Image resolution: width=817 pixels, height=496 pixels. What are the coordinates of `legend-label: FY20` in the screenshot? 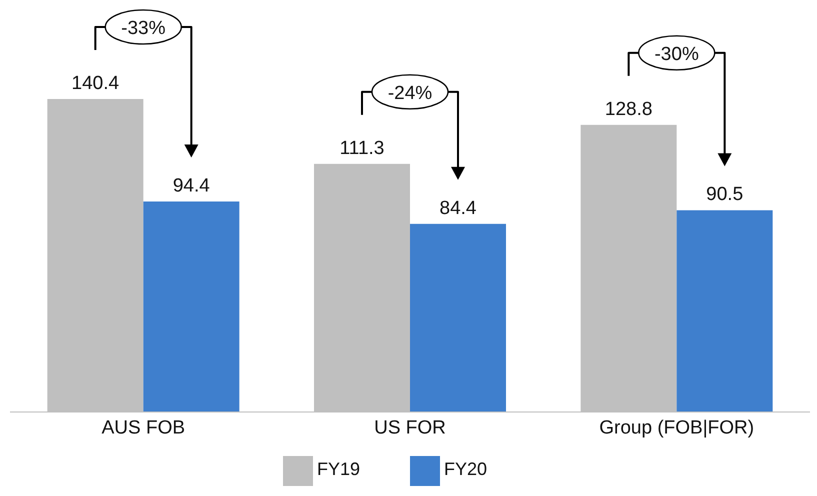 It's located at (466, 469).